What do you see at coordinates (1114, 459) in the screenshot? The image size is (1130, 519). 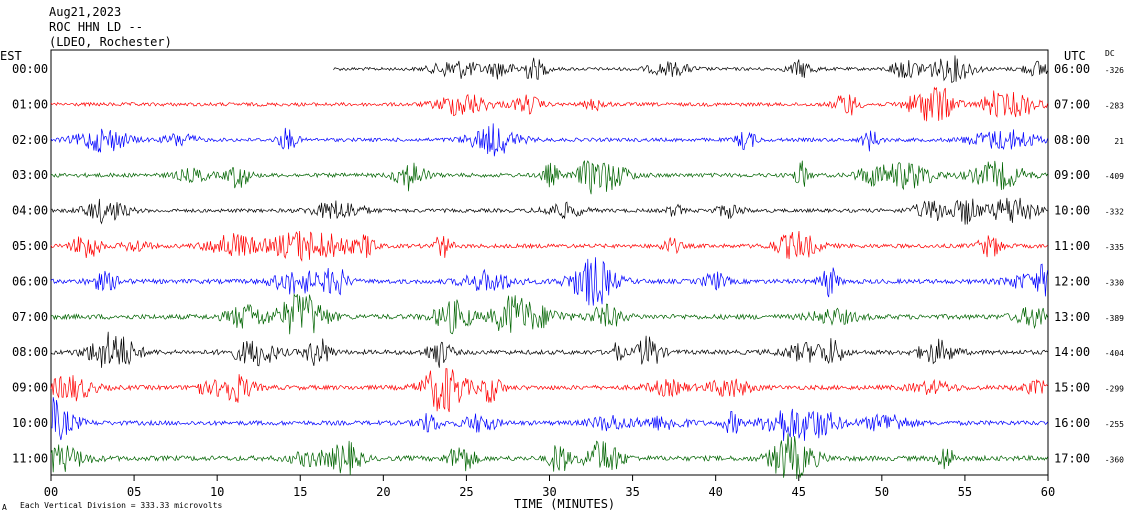 I see `dc-offset-label: -360` at bounding box center [1114, 459].